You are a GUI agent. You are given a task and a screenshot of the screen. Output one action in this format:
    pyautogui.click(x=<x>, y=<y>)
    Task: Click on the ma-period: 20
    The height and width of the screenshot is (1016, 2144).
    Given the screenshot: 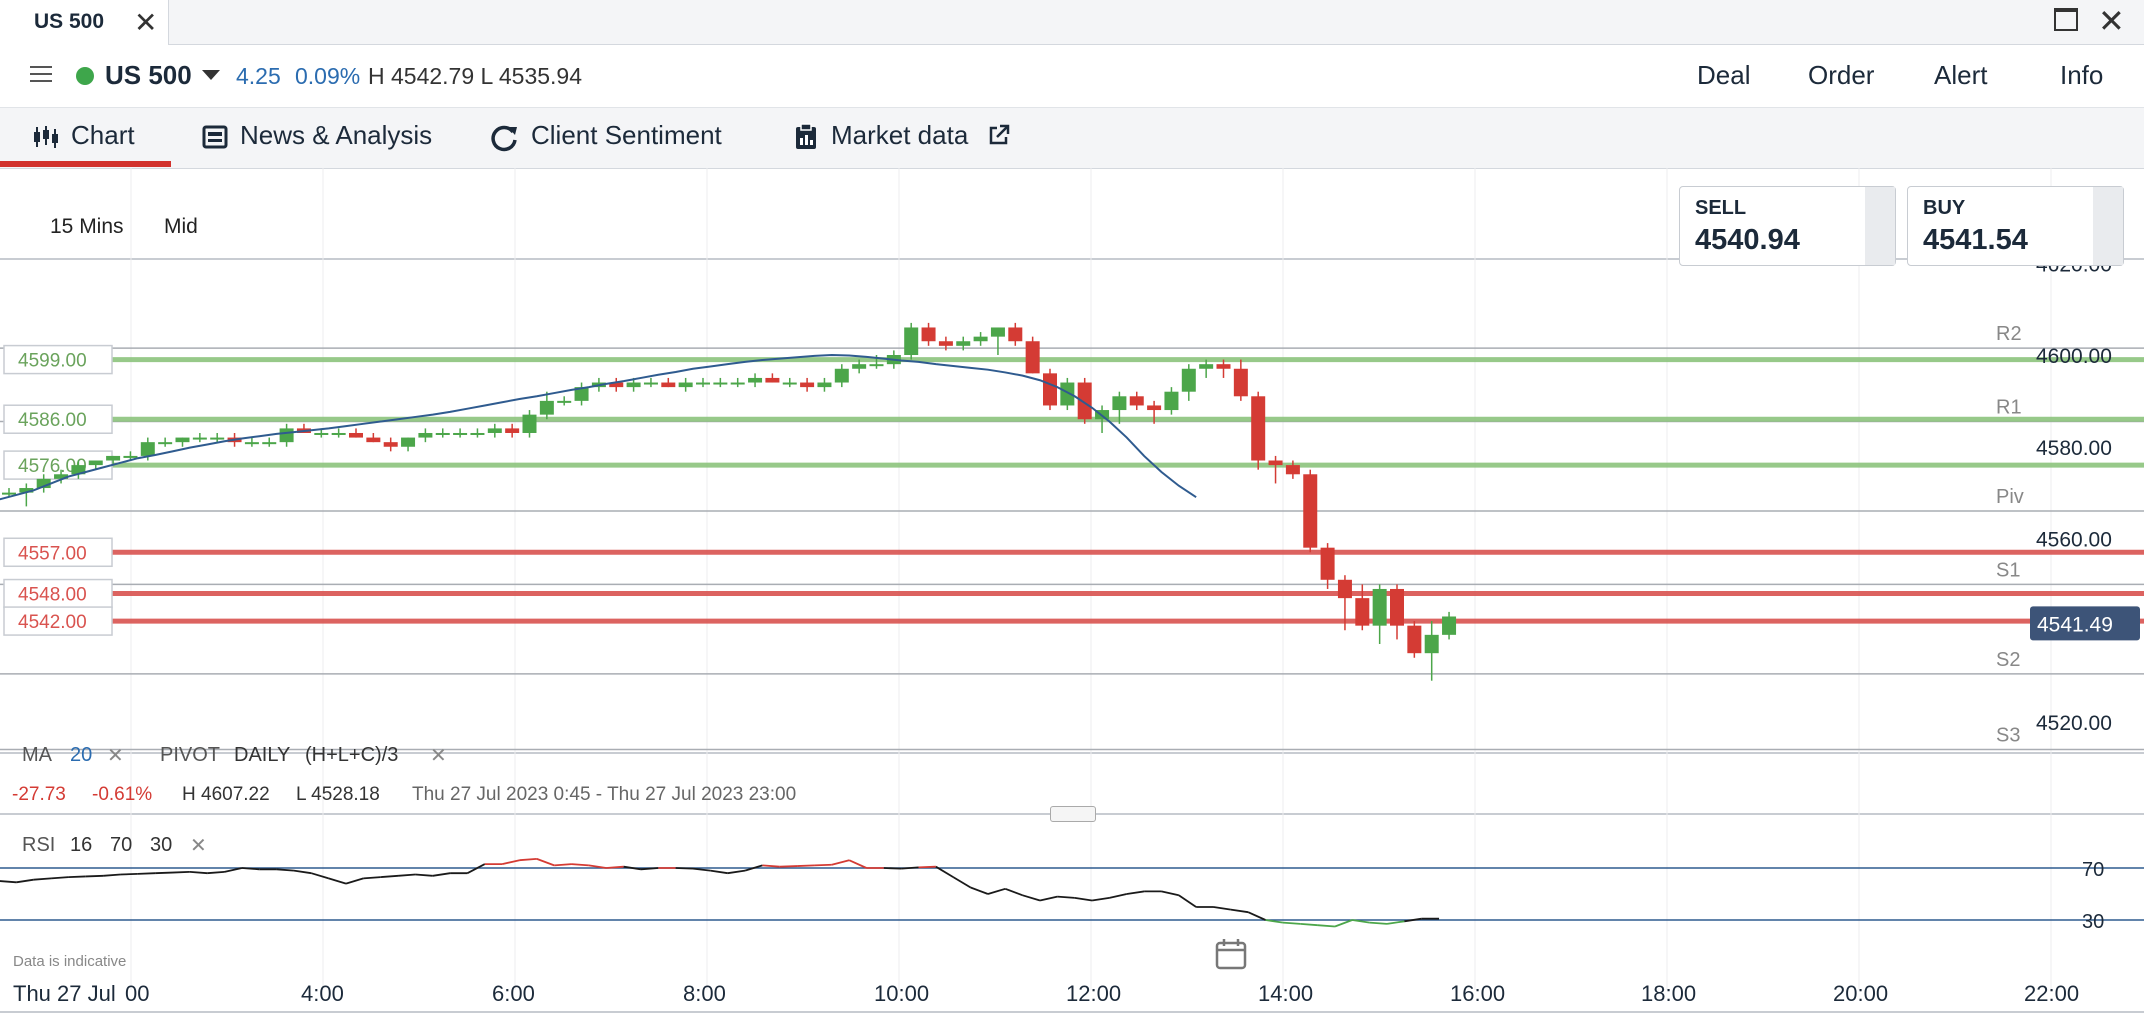 What is the action you would take?
    pyautogui.click(x=81, y=755)
    